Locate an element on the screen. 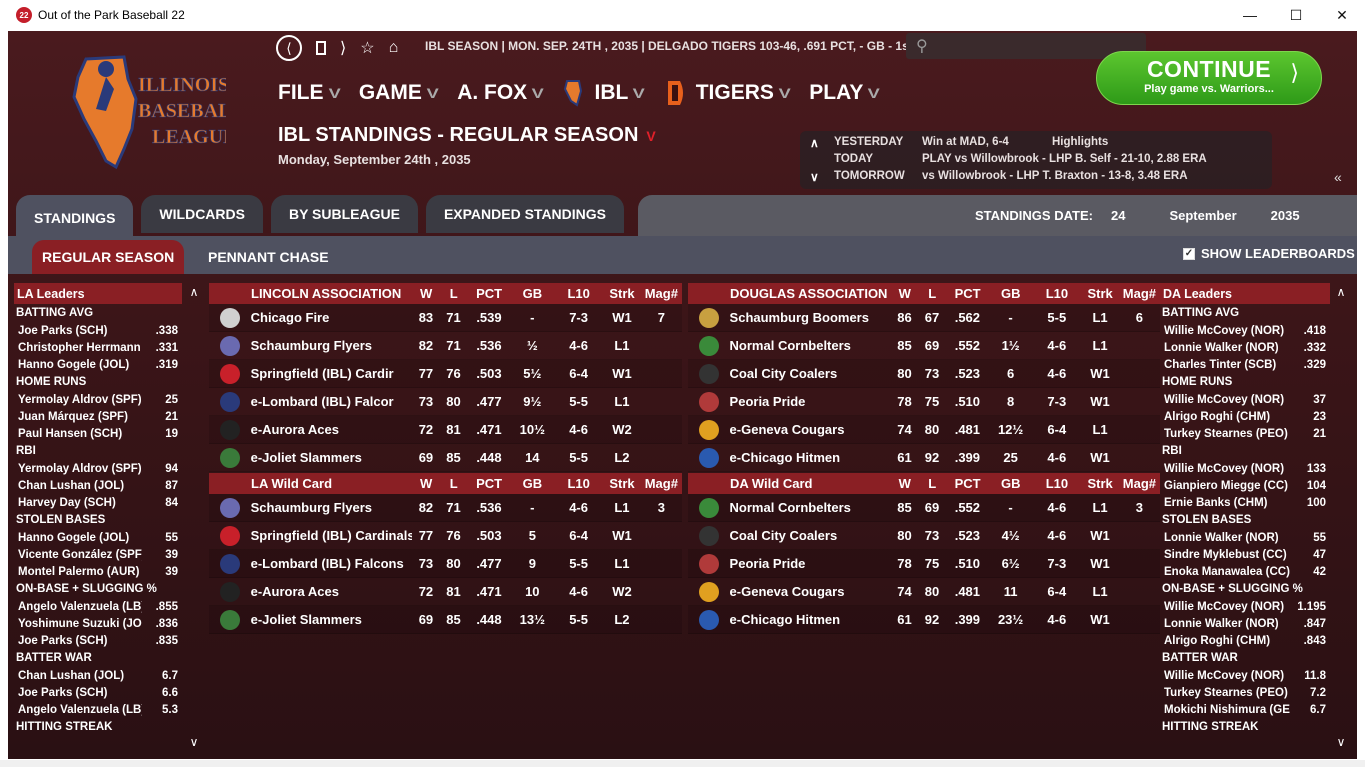 This screenshot has width=1365, height=767. team-name: e-Chicago Hitmen is located at coordinates (785, 457).